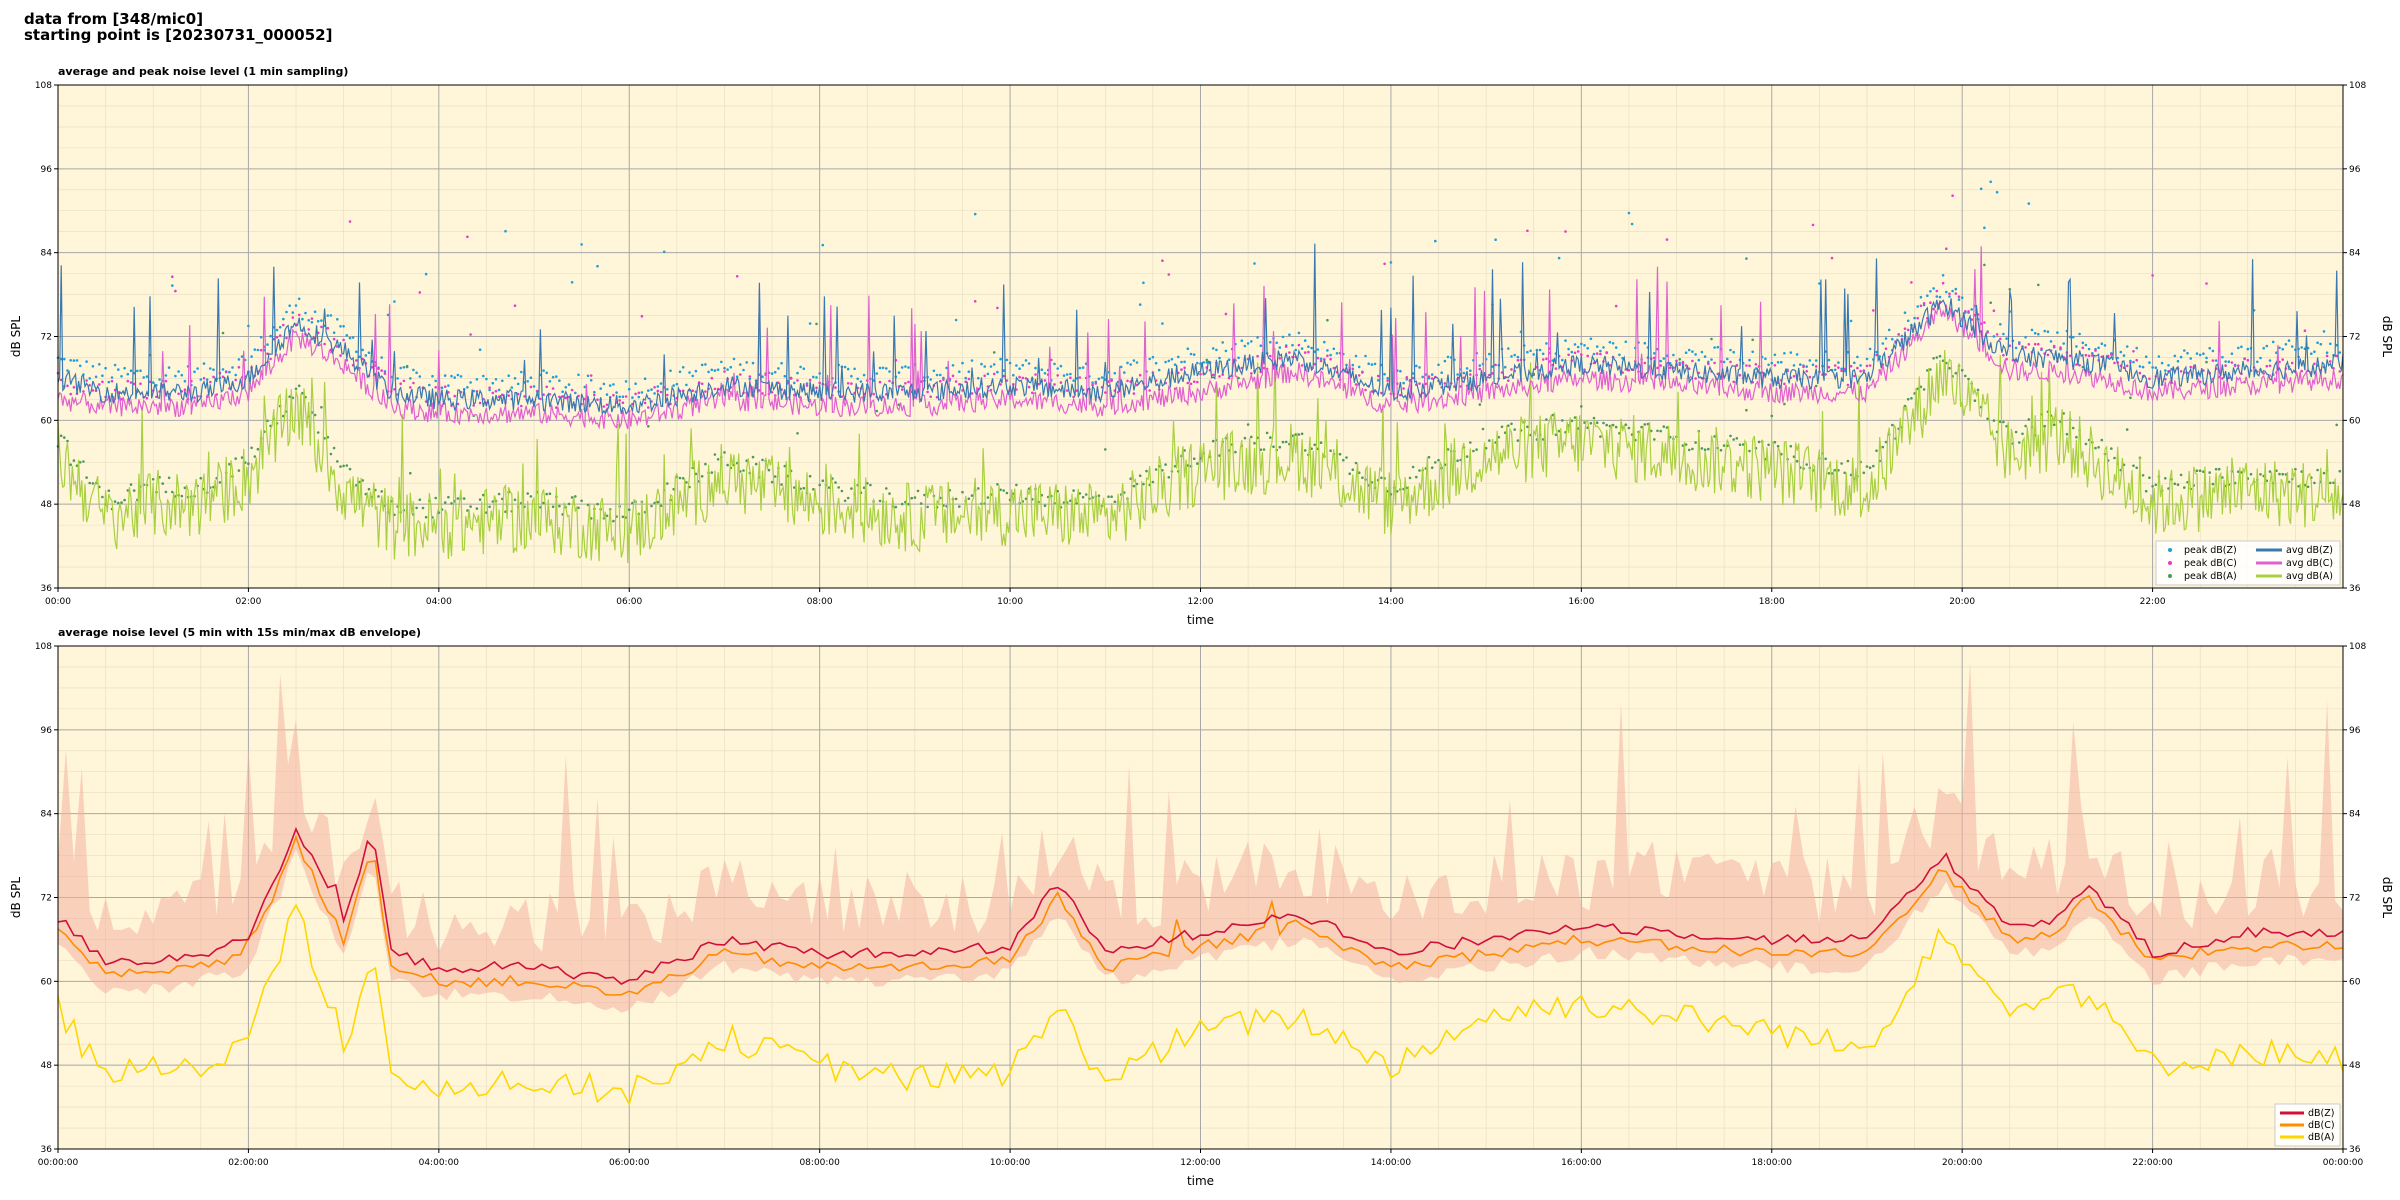 This screenshot has width=2400, height=1200. I want to click on y-tick-label-left: 108, so click(43, 647).